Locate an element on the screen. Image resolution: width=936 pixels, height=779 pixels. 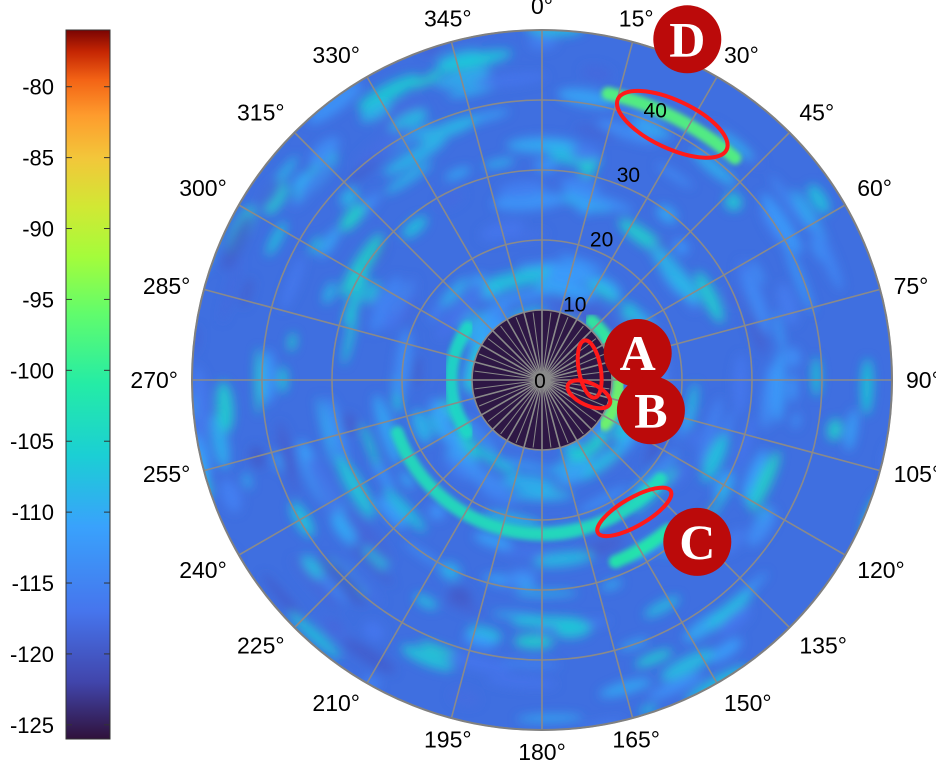
radial-tick-label: 10 is located at coordinates (574, 304).